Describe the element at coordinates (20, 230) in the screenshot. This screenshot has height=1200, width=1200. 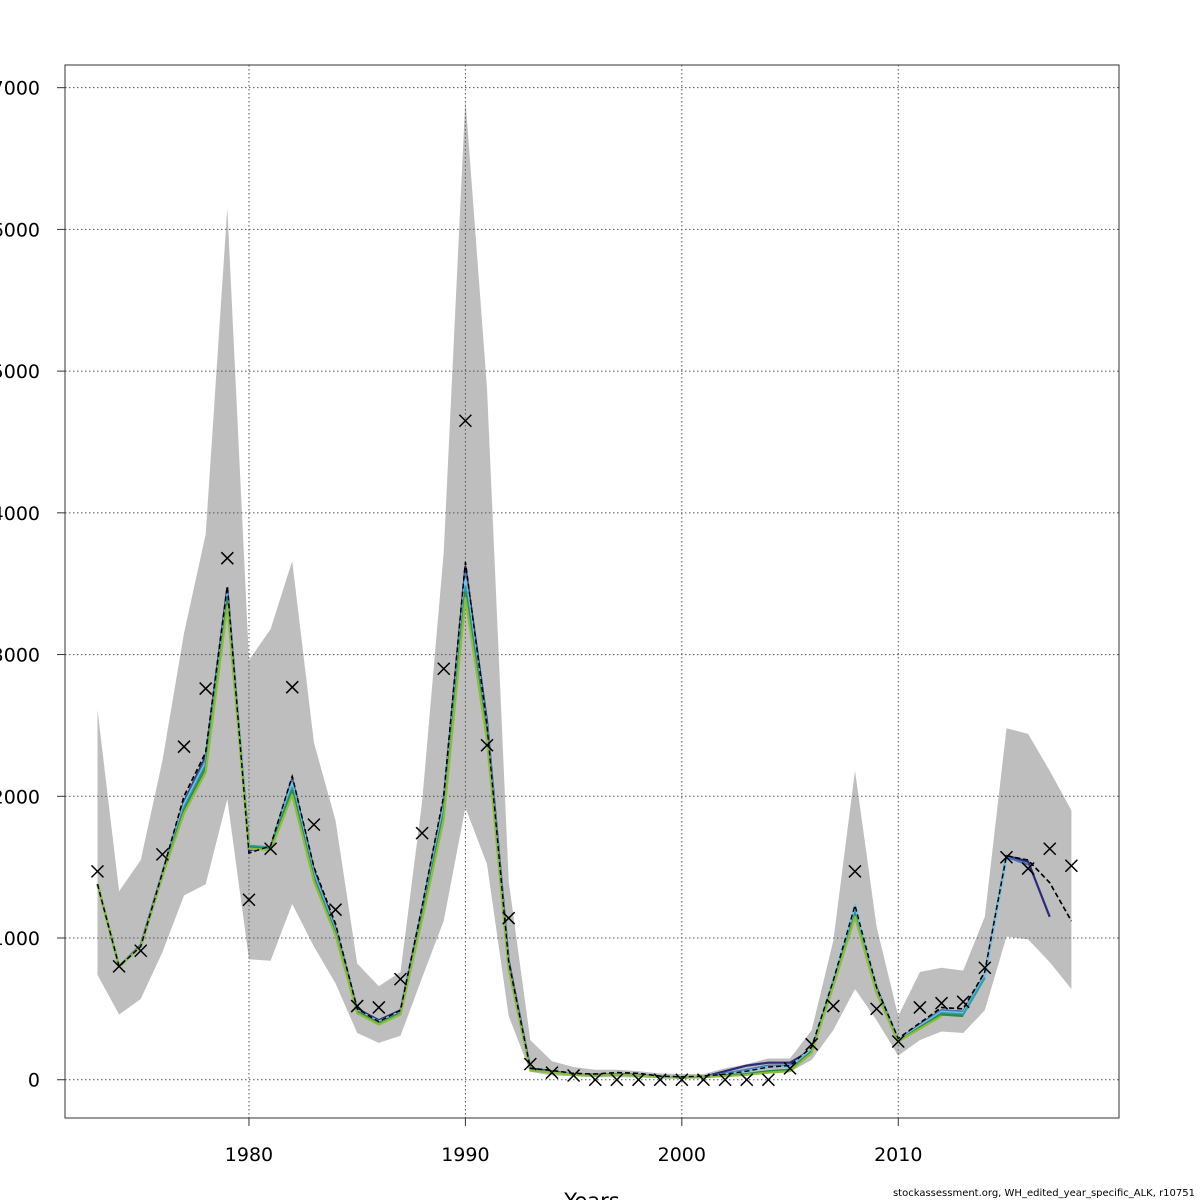
I see `y-tick-label: 6000` at that location.